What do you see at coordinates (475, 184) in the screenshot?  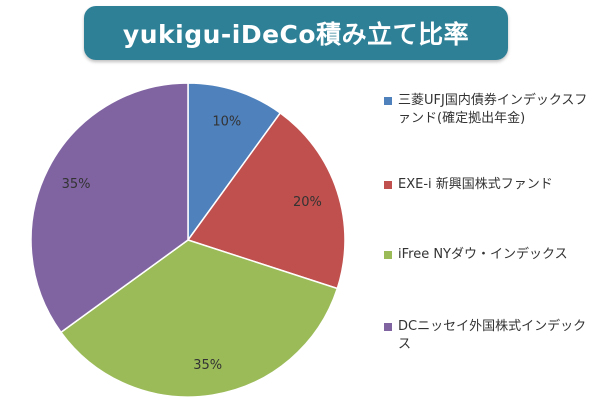 I see `legend-label-exe-i-emerging: EXE-i 新興国株式ファンド` at bounding box center [475, 184].